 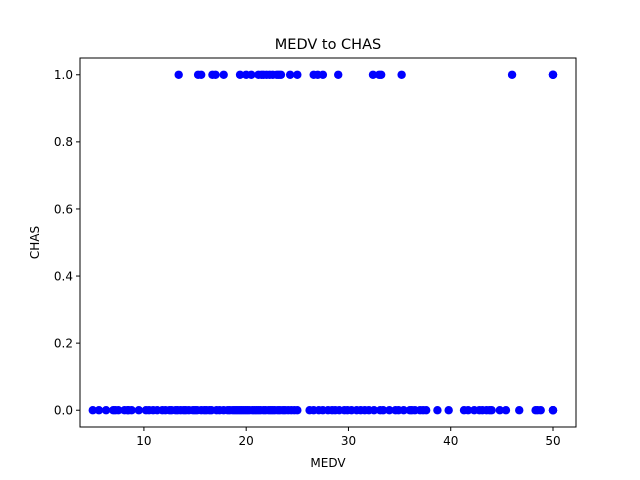 What do you see at coordinates (246, 441) in the screenshot?
I see `x-tick-label: 20` at bounding box center [246, 441].